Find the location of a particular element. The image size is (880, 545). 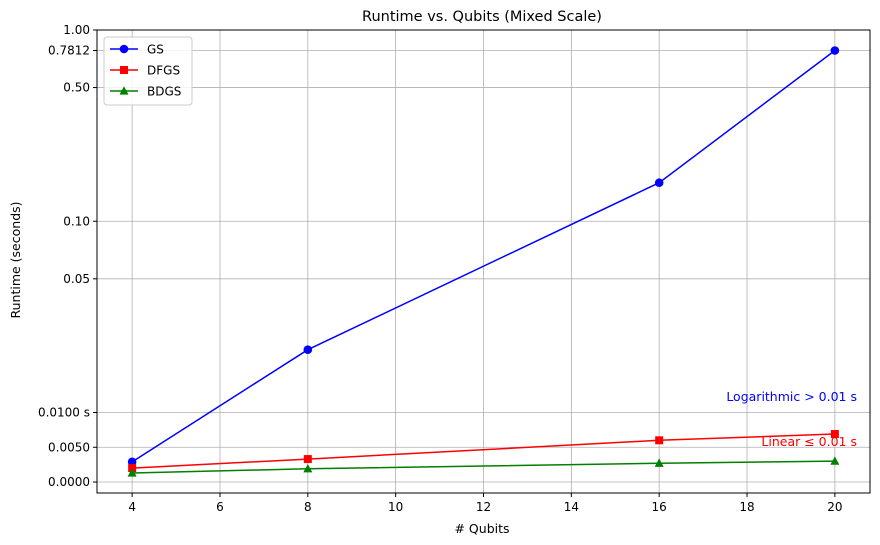

x-tick-label: 4 is located at coordinates (132, 507).